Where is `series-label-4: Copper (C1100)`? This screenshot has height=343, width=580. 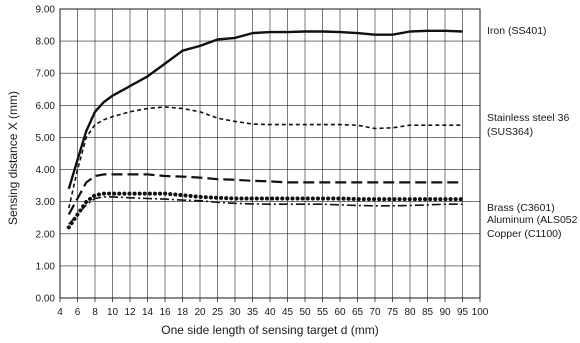
series-label-4: Copper (C1100) is located at coordinates (524, 234).